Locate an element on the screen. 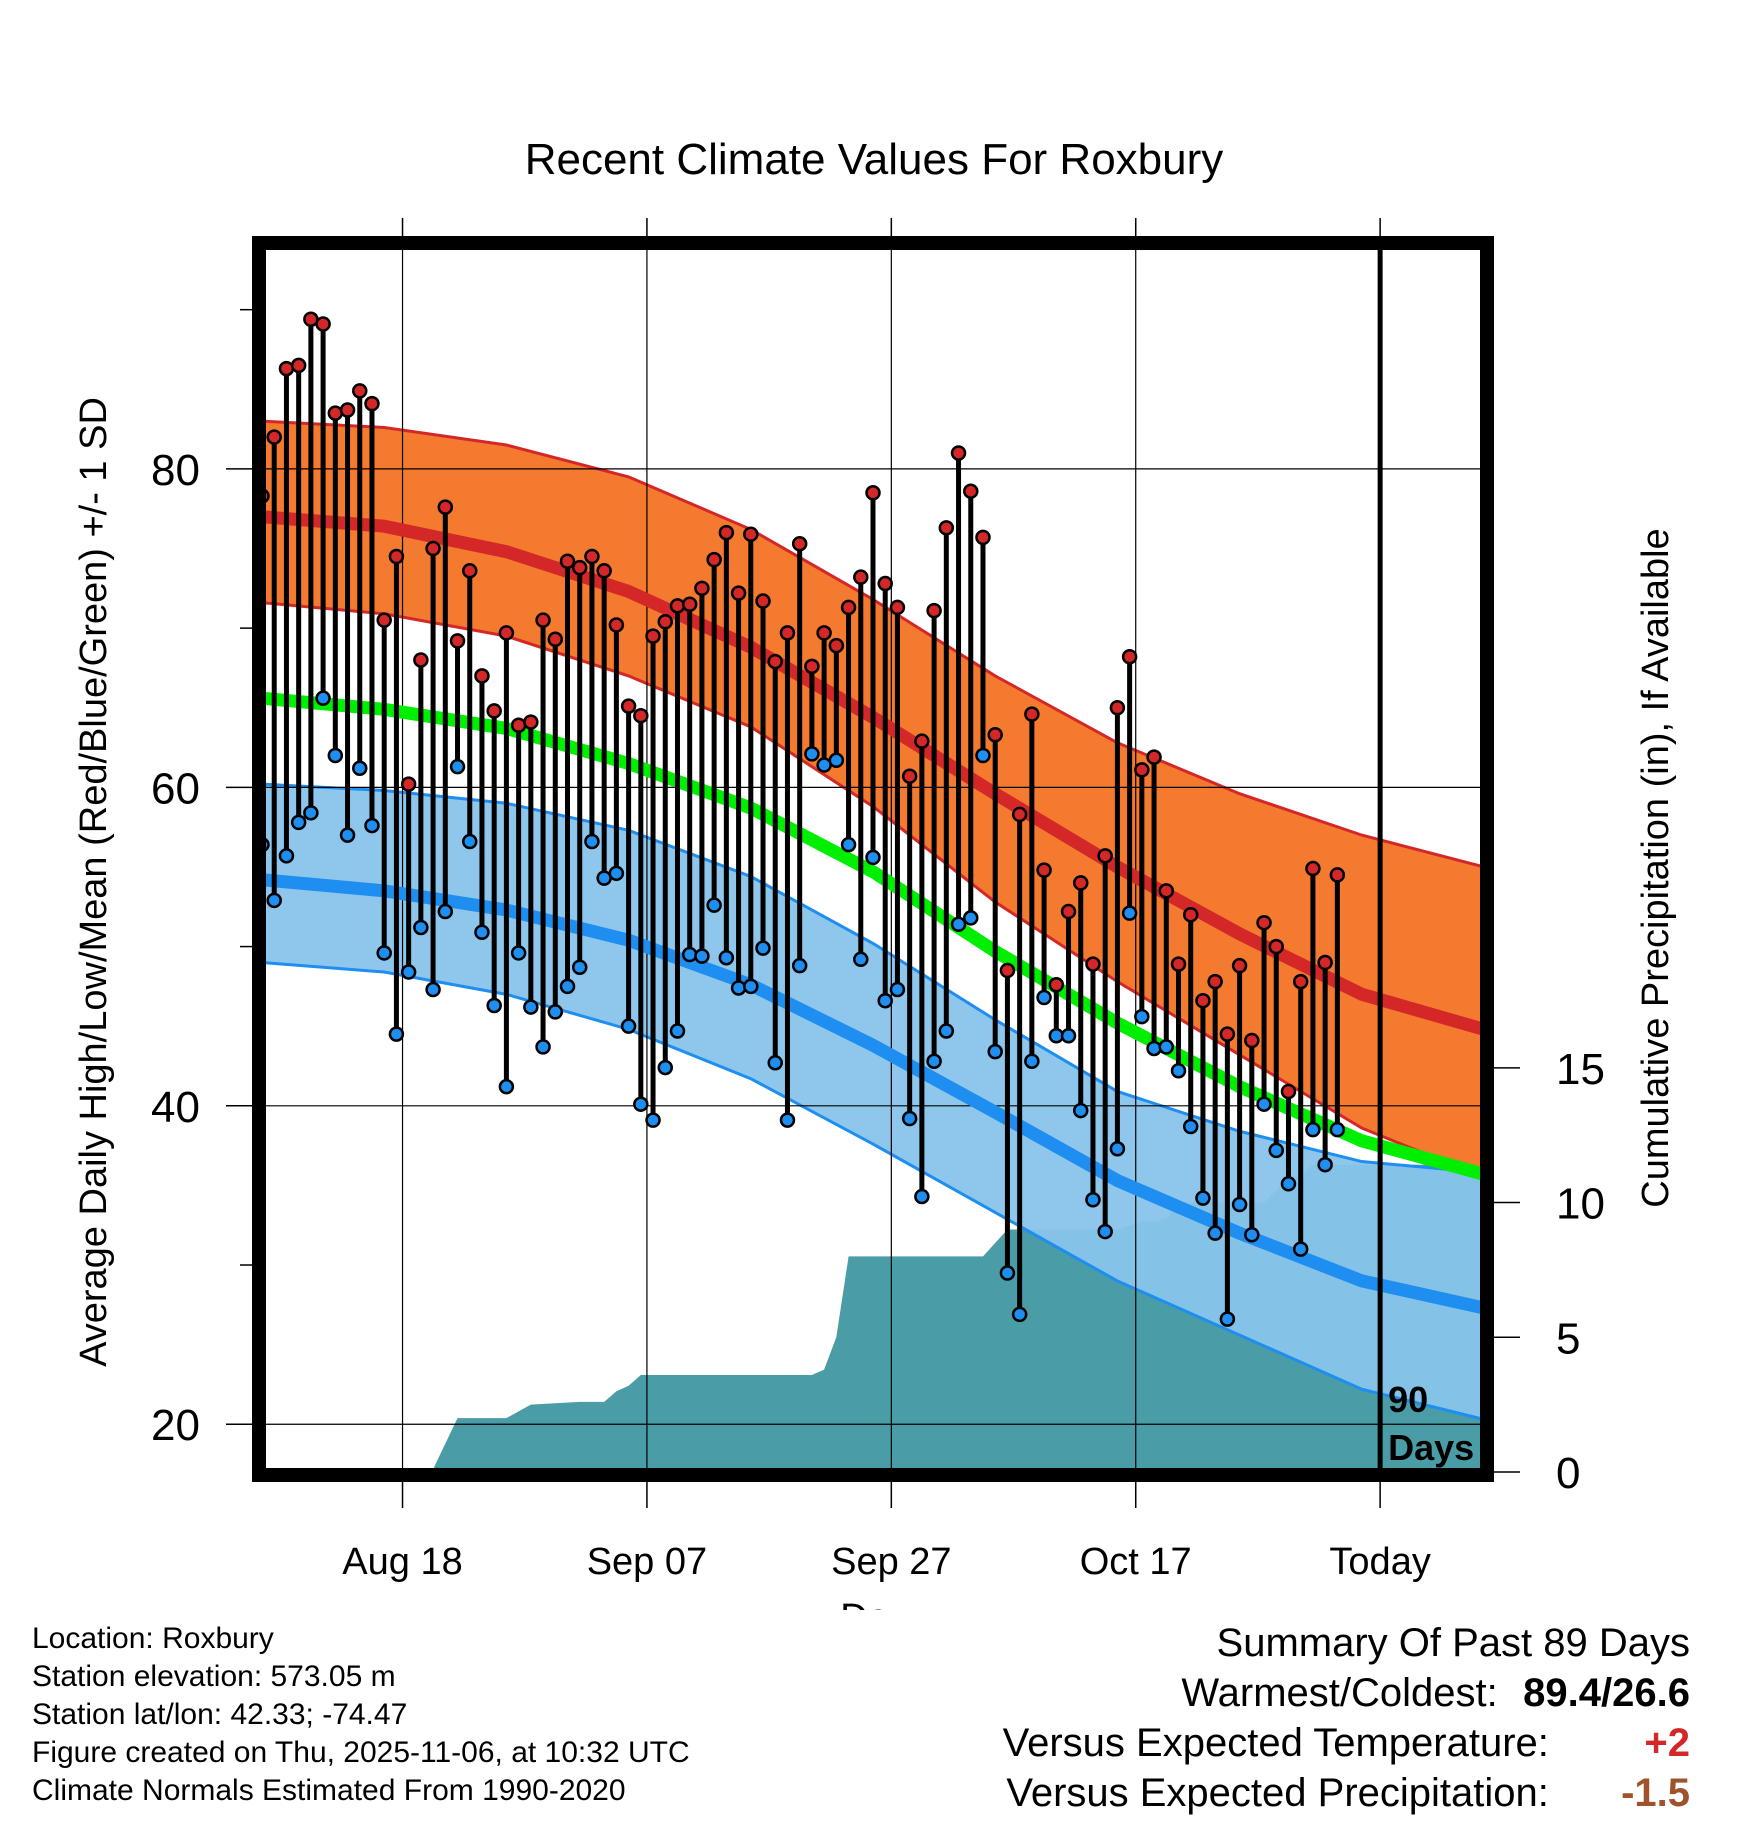 Image resolution: width=1748 pixels, height=1828 pixels. precipitation-row: Versus Expected Precipitation: -1.5 is located at coordinates (1346, 1793).